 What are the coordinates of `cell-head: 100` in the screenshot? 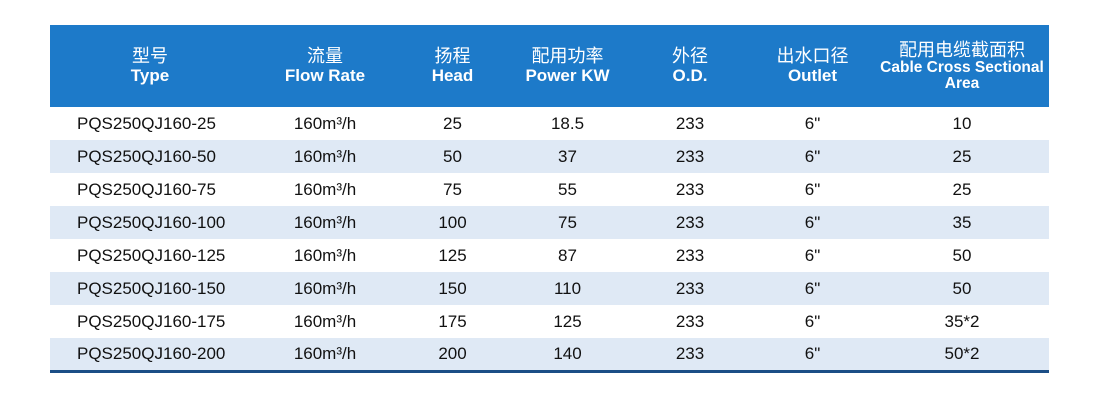 It's located at (452, 222).